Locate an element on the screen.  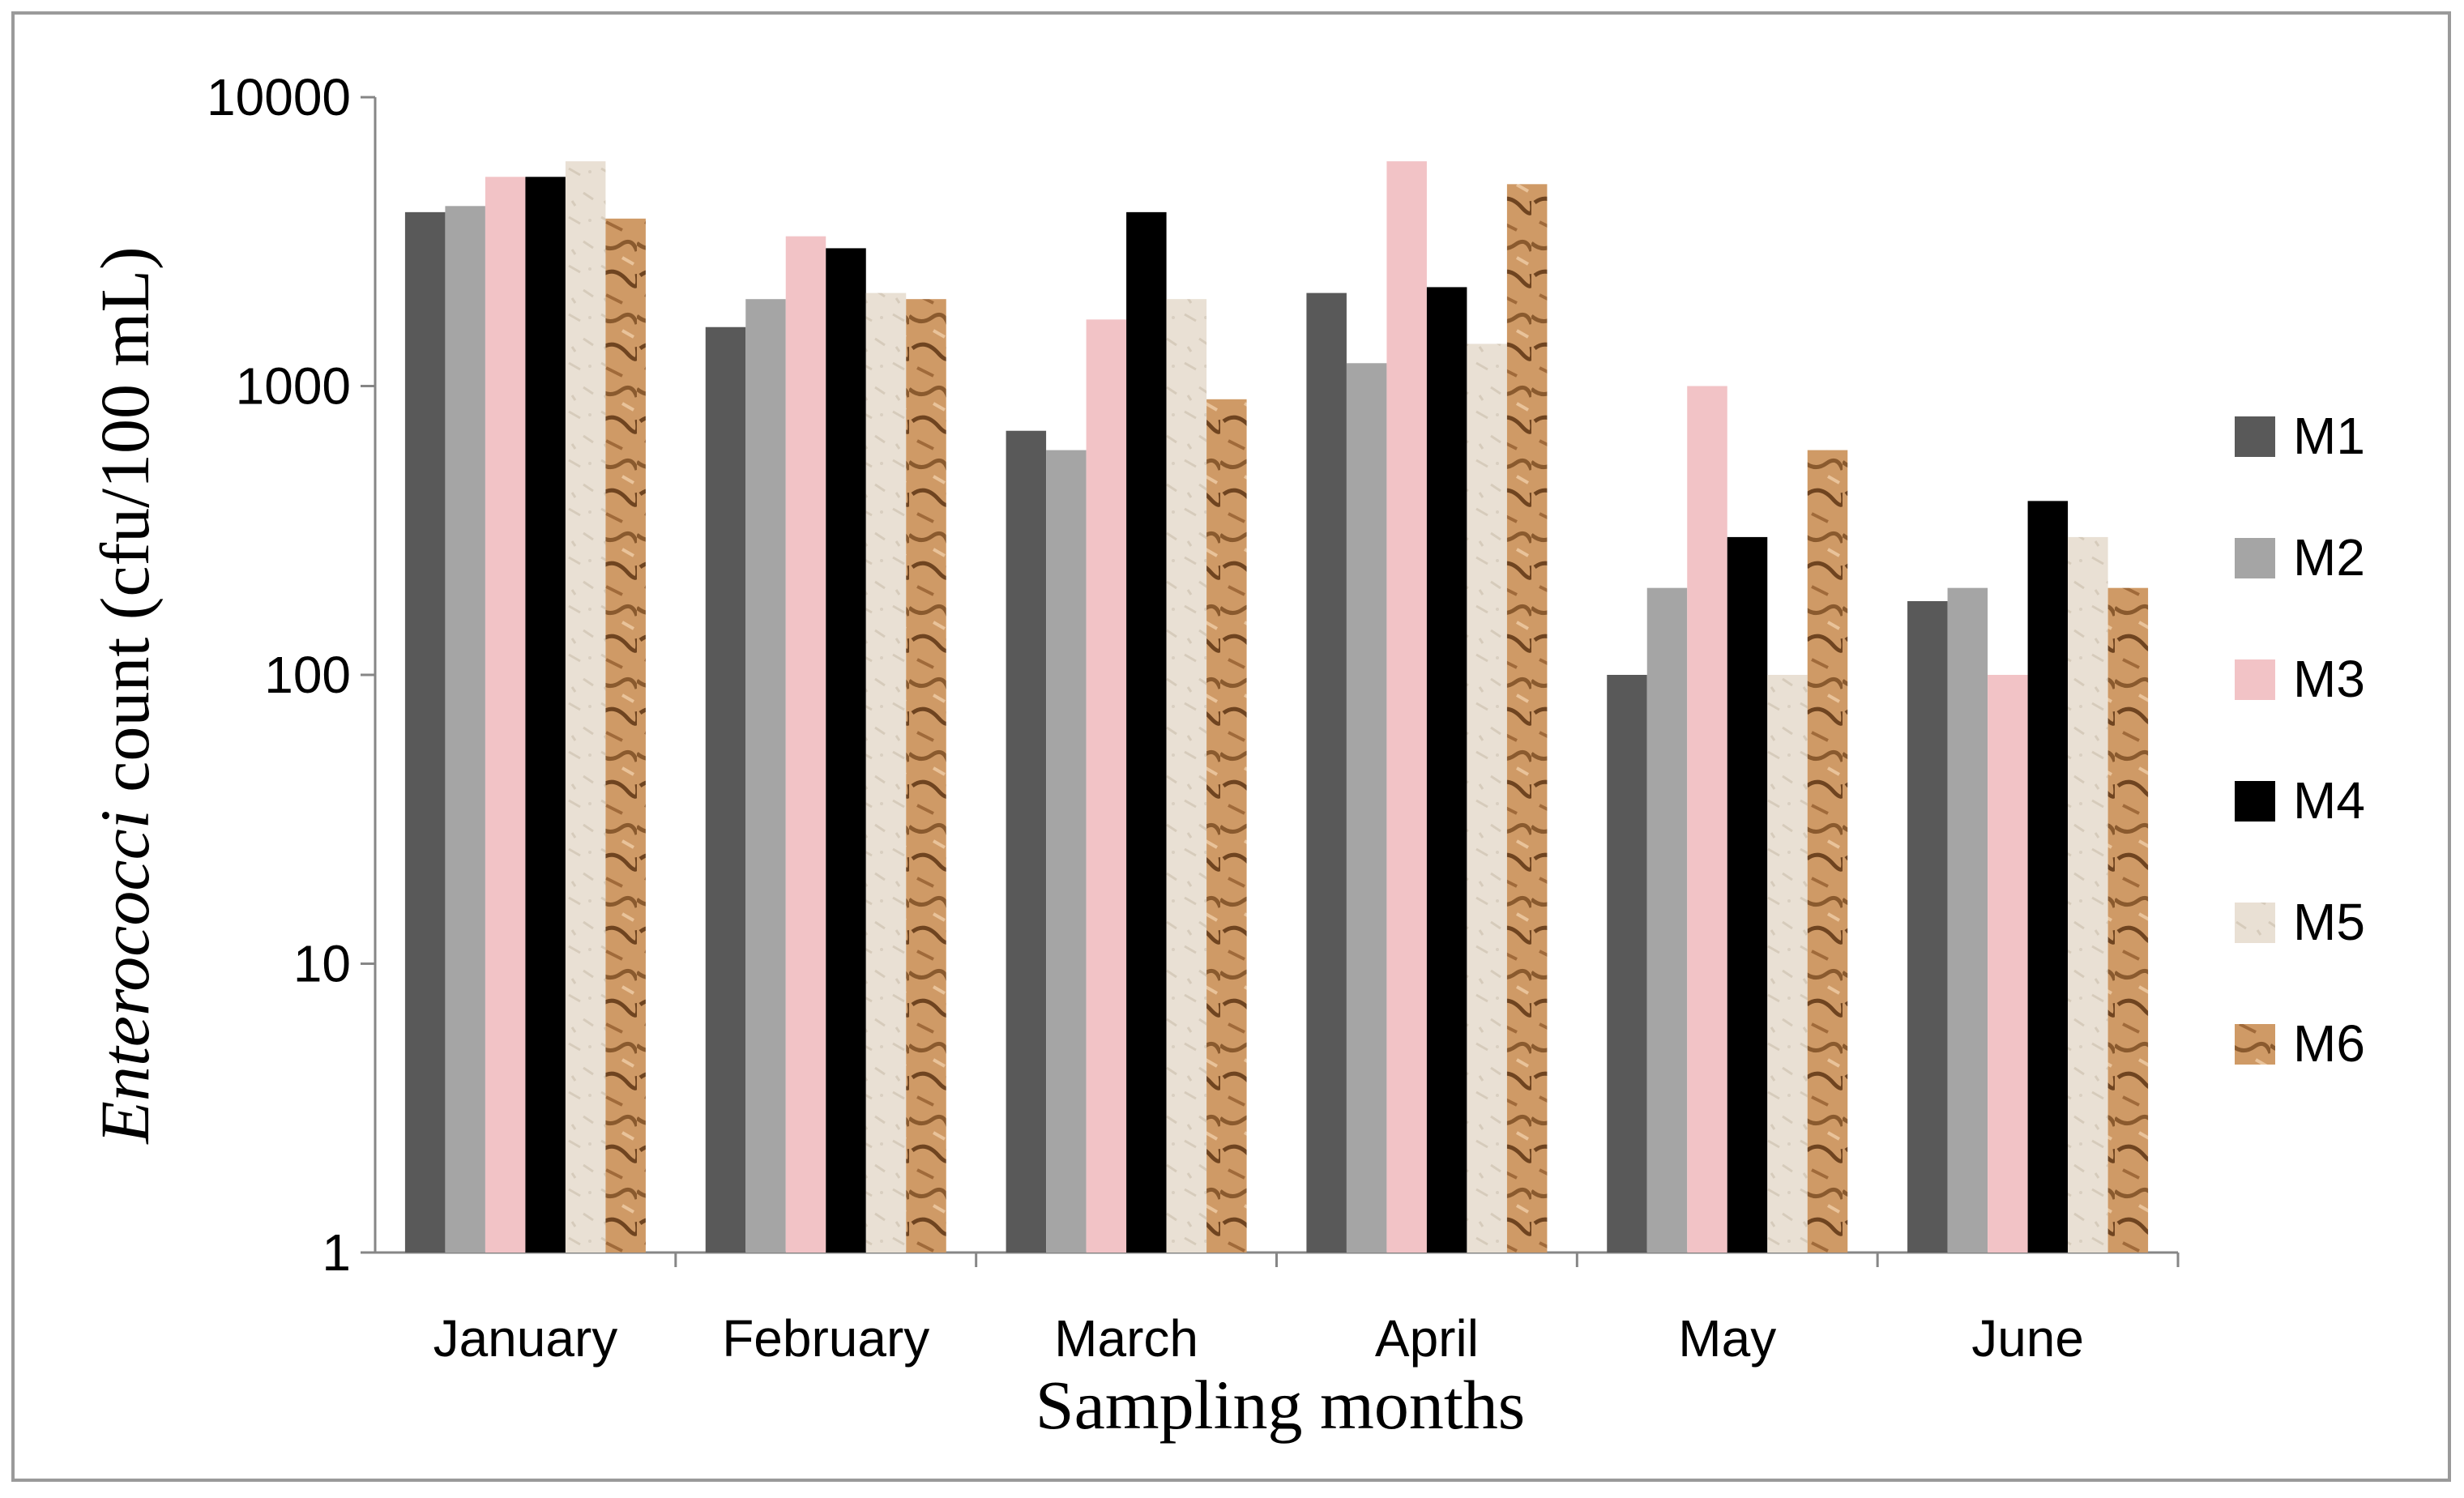
bar-m6-may is located at coordinates (1828, 851).